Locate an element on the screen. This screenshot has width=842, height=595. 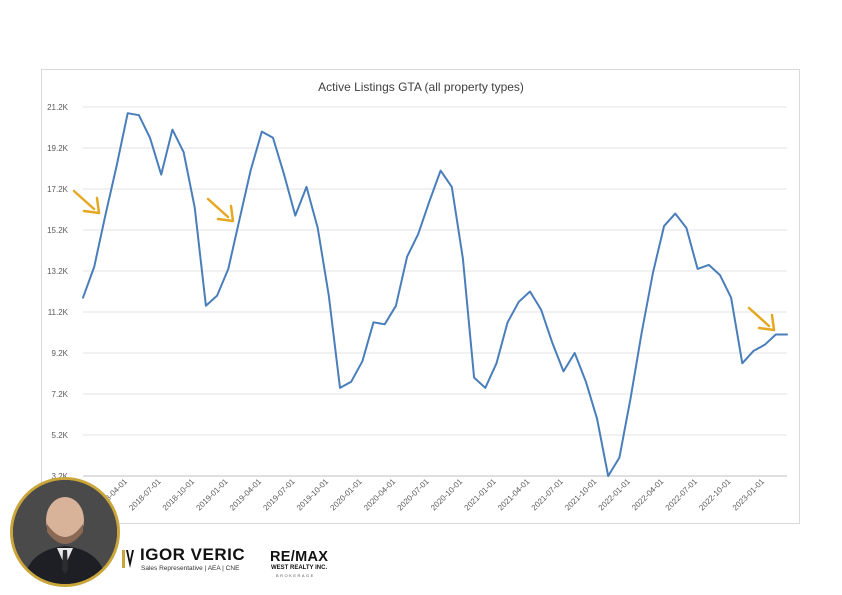
x-tick-label: 2023-01-01 is located at coordinates (749, 495).